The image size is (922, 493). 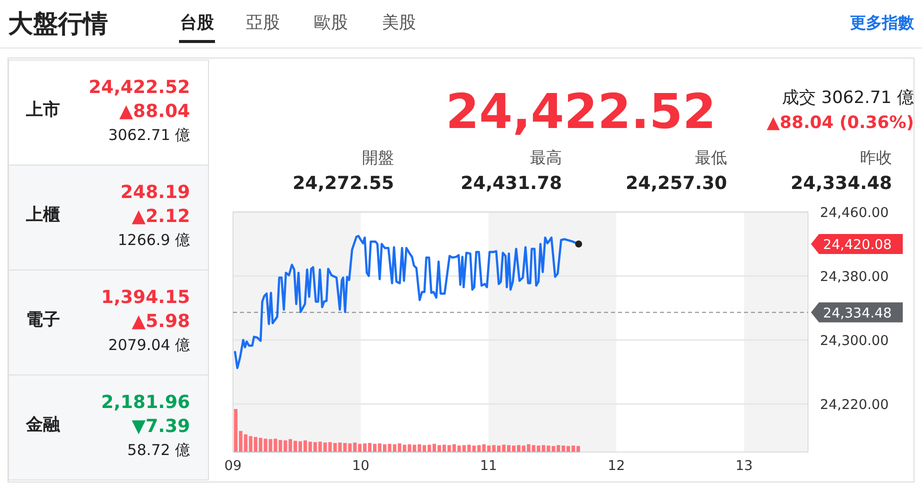 I want to click on text: 上市, so click(x=42, y=110).